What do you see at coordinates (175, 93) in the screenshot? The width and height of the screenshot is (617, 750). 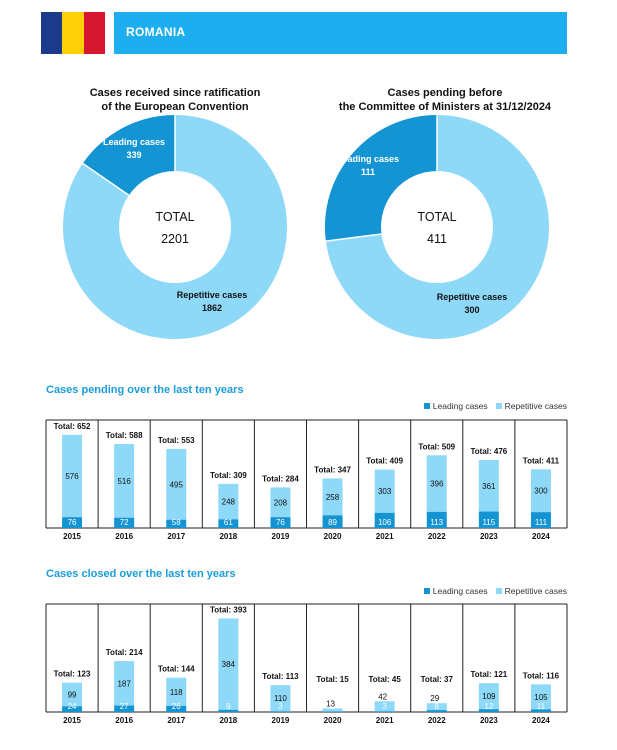 I see `donut-title-line1: Cases received since ratification` at bounding box center [175, 93].